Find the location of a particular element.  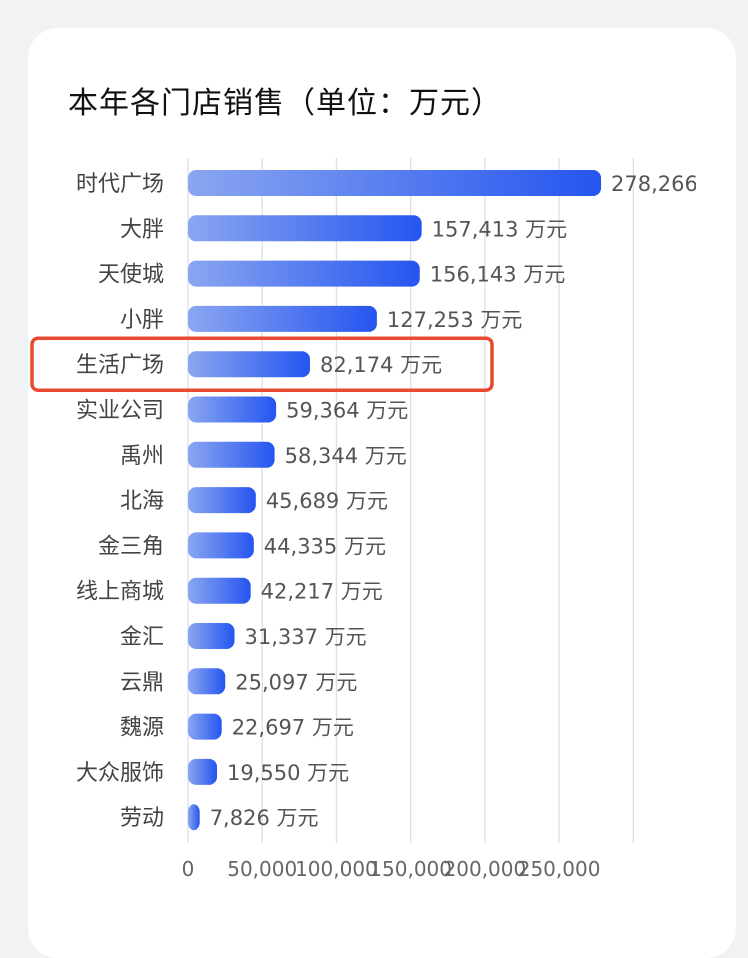

value-label: 58,344 万元 is located at coordinates (346, 456).